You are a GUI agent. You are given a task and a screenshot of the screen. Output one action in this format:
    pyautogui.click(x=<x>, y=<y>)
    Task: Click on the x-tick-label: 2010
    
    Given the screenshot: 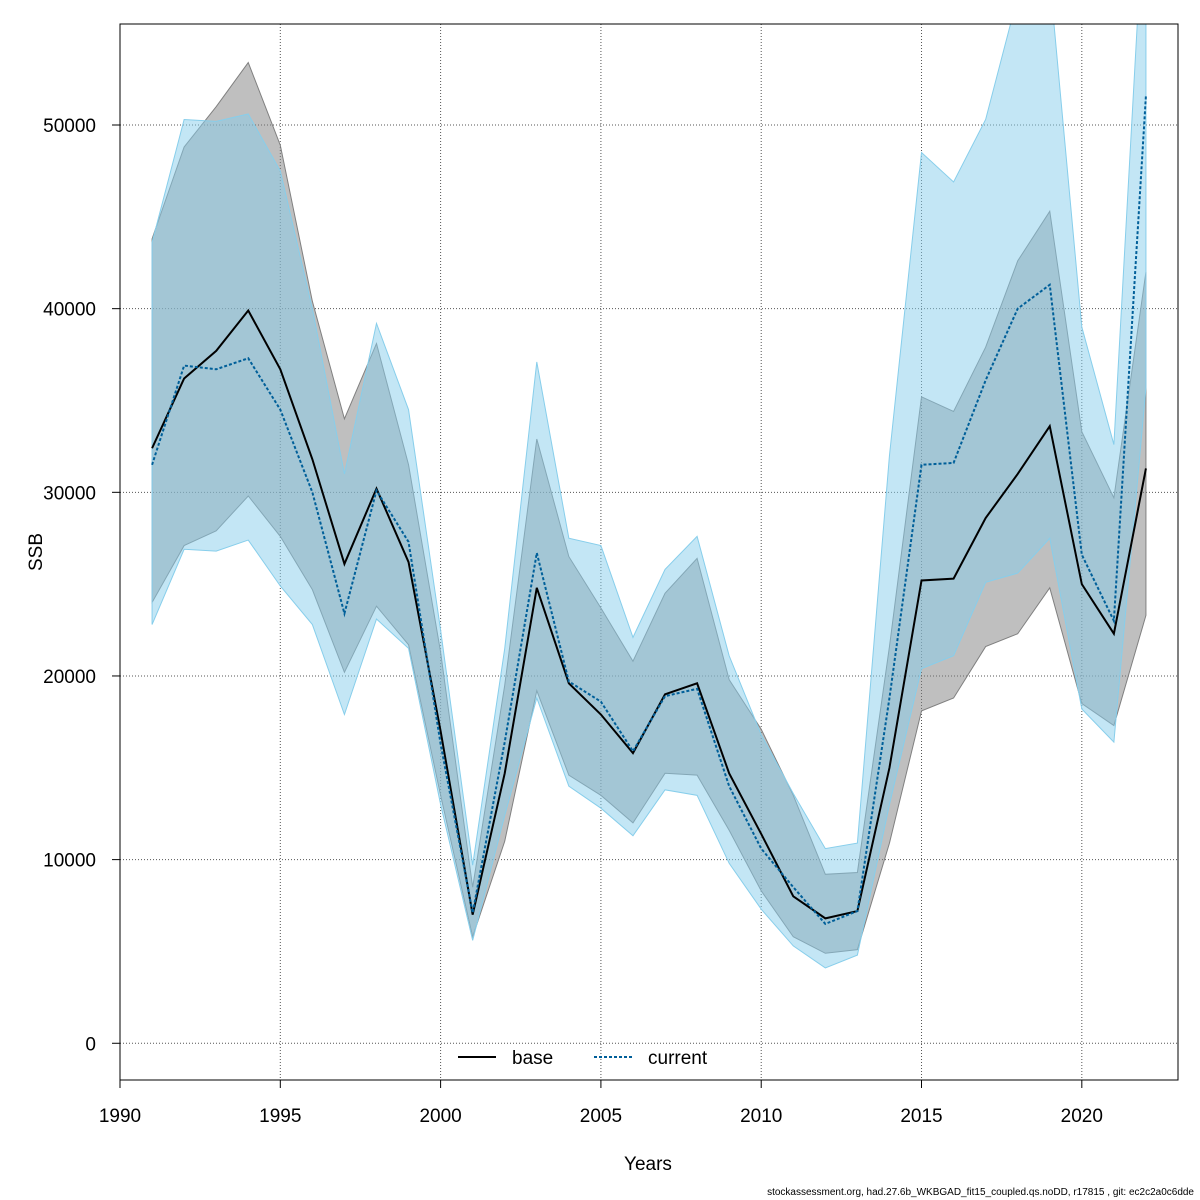 What is the action you would take?
    pyautogui.click(x=761, y=1116)
    